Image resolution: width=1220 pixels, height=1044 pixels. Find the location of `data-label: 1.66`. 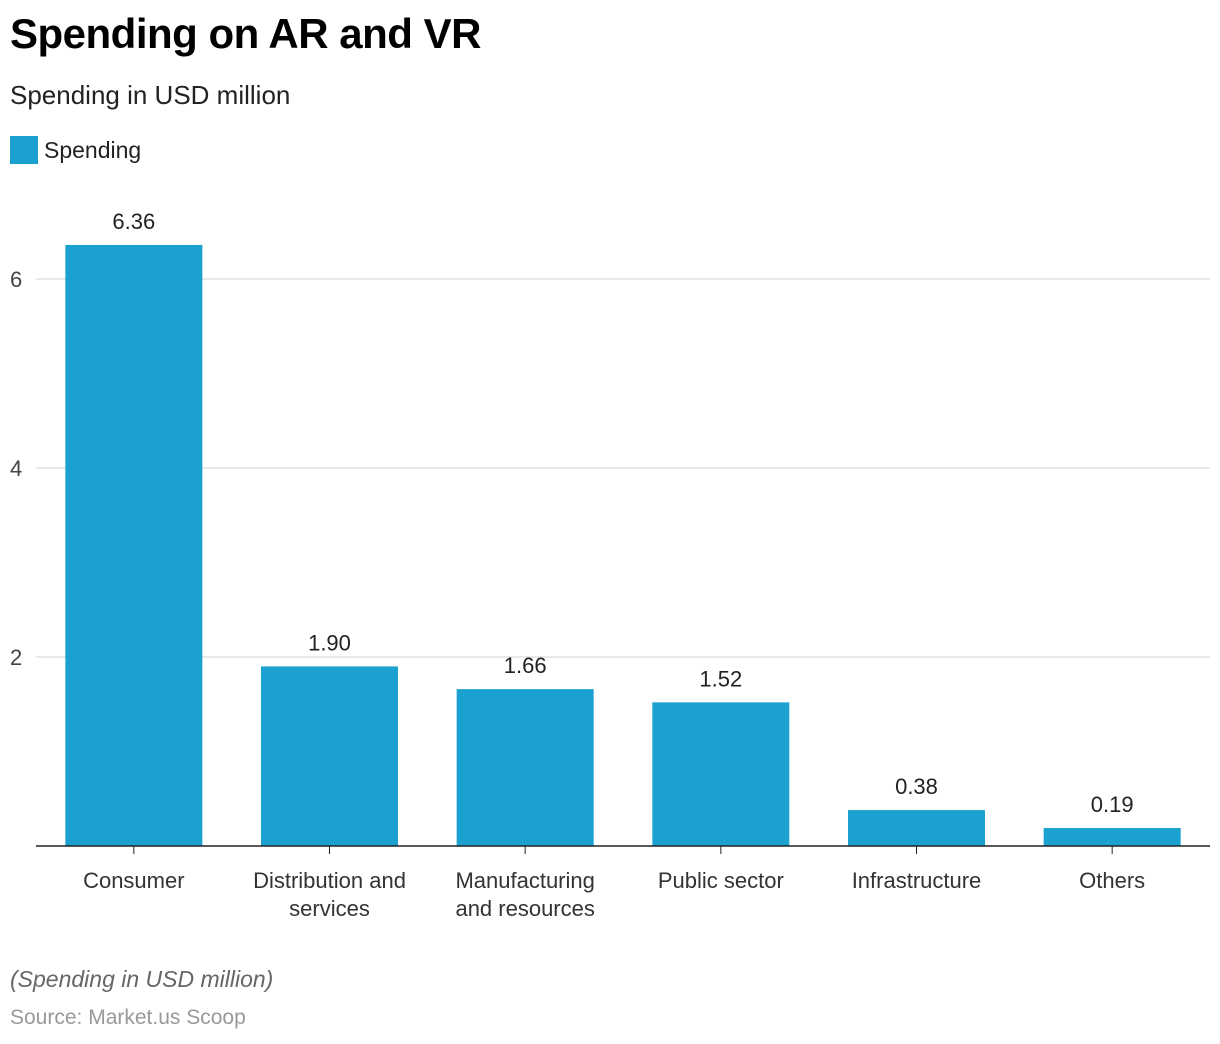

data-label: 1.66 is located at coordinates (525, 665).